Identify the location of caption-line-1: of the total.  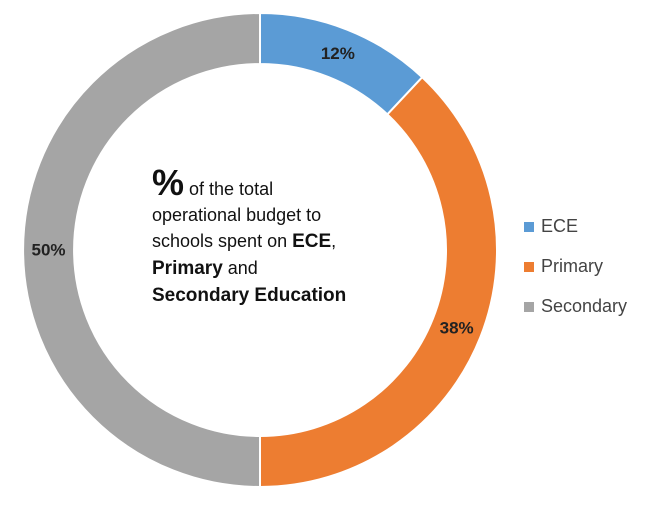
(229, 189).